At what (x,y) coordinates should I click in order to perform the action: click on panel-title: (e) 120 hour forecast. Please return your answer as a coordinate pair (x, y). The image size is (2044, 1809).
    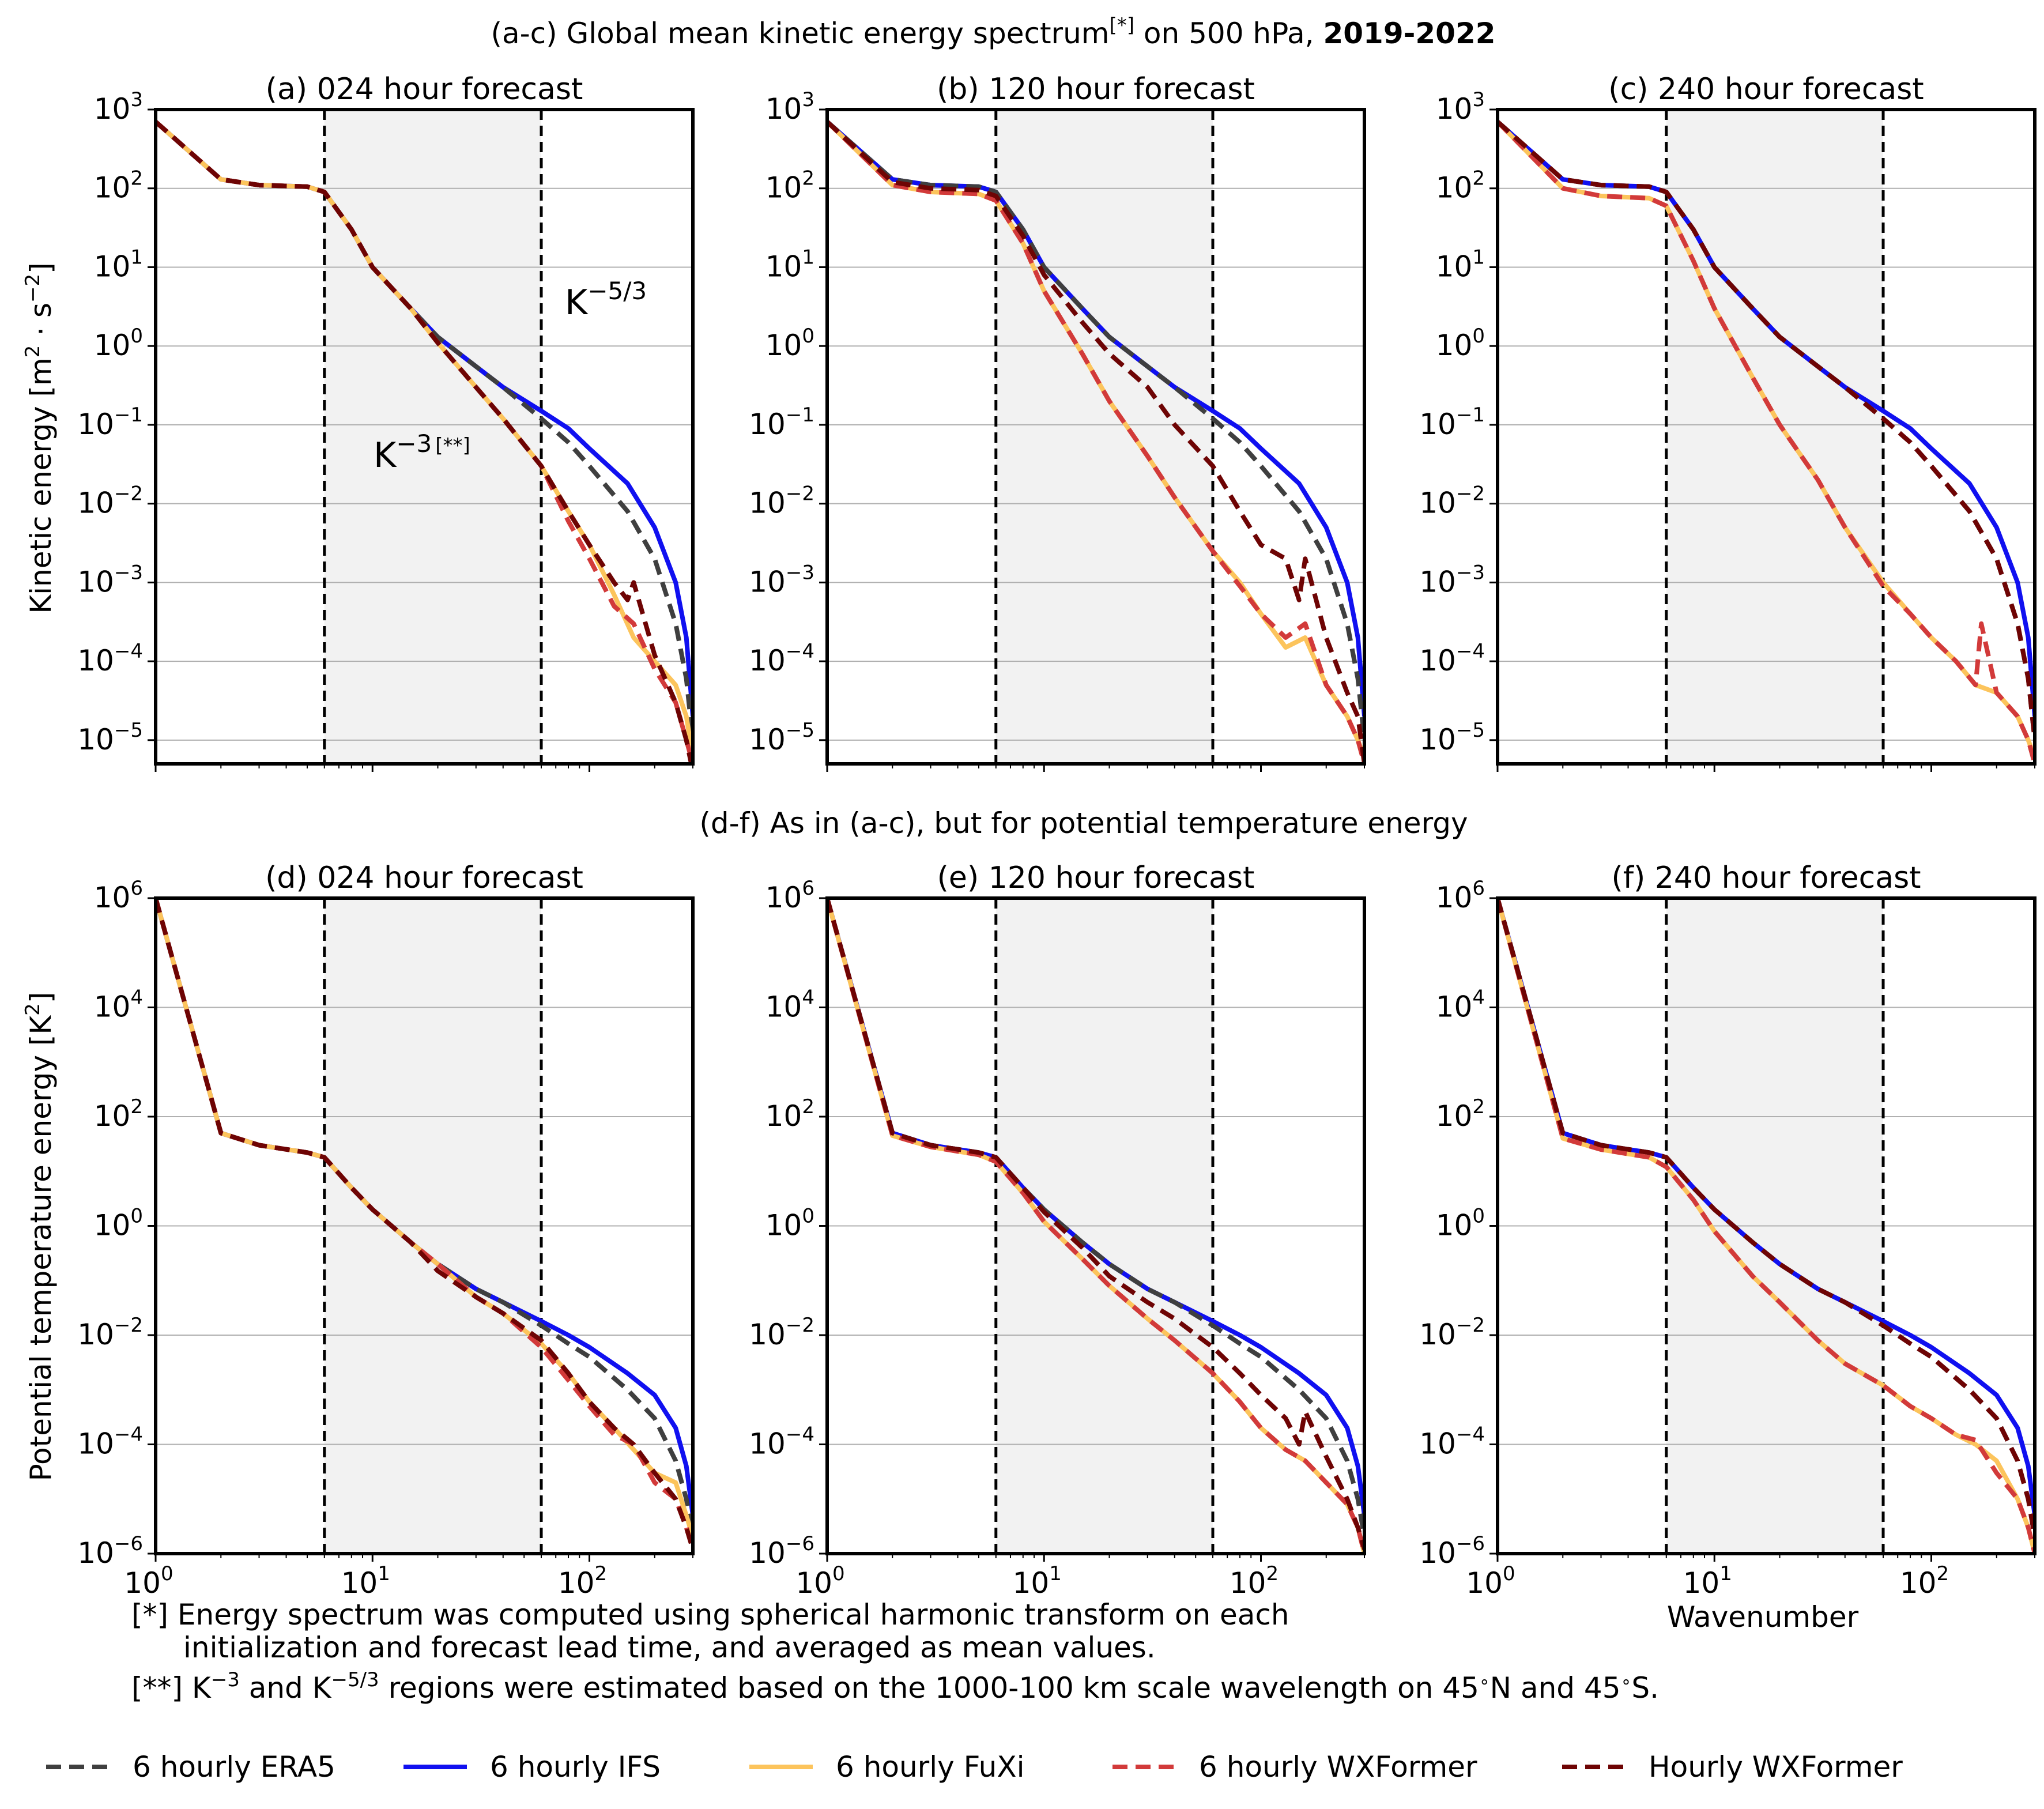
    Looking at the image, I should click on (1096, 878).